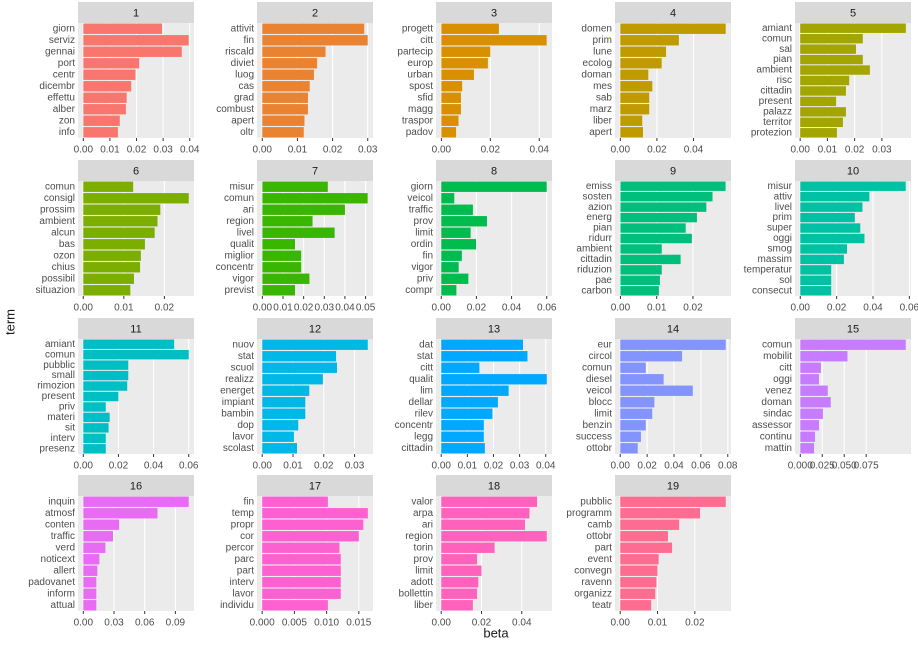 The height and width of the screenshot is (645, 918). I want to click on y-tick-label: lim, so click(426, 390).